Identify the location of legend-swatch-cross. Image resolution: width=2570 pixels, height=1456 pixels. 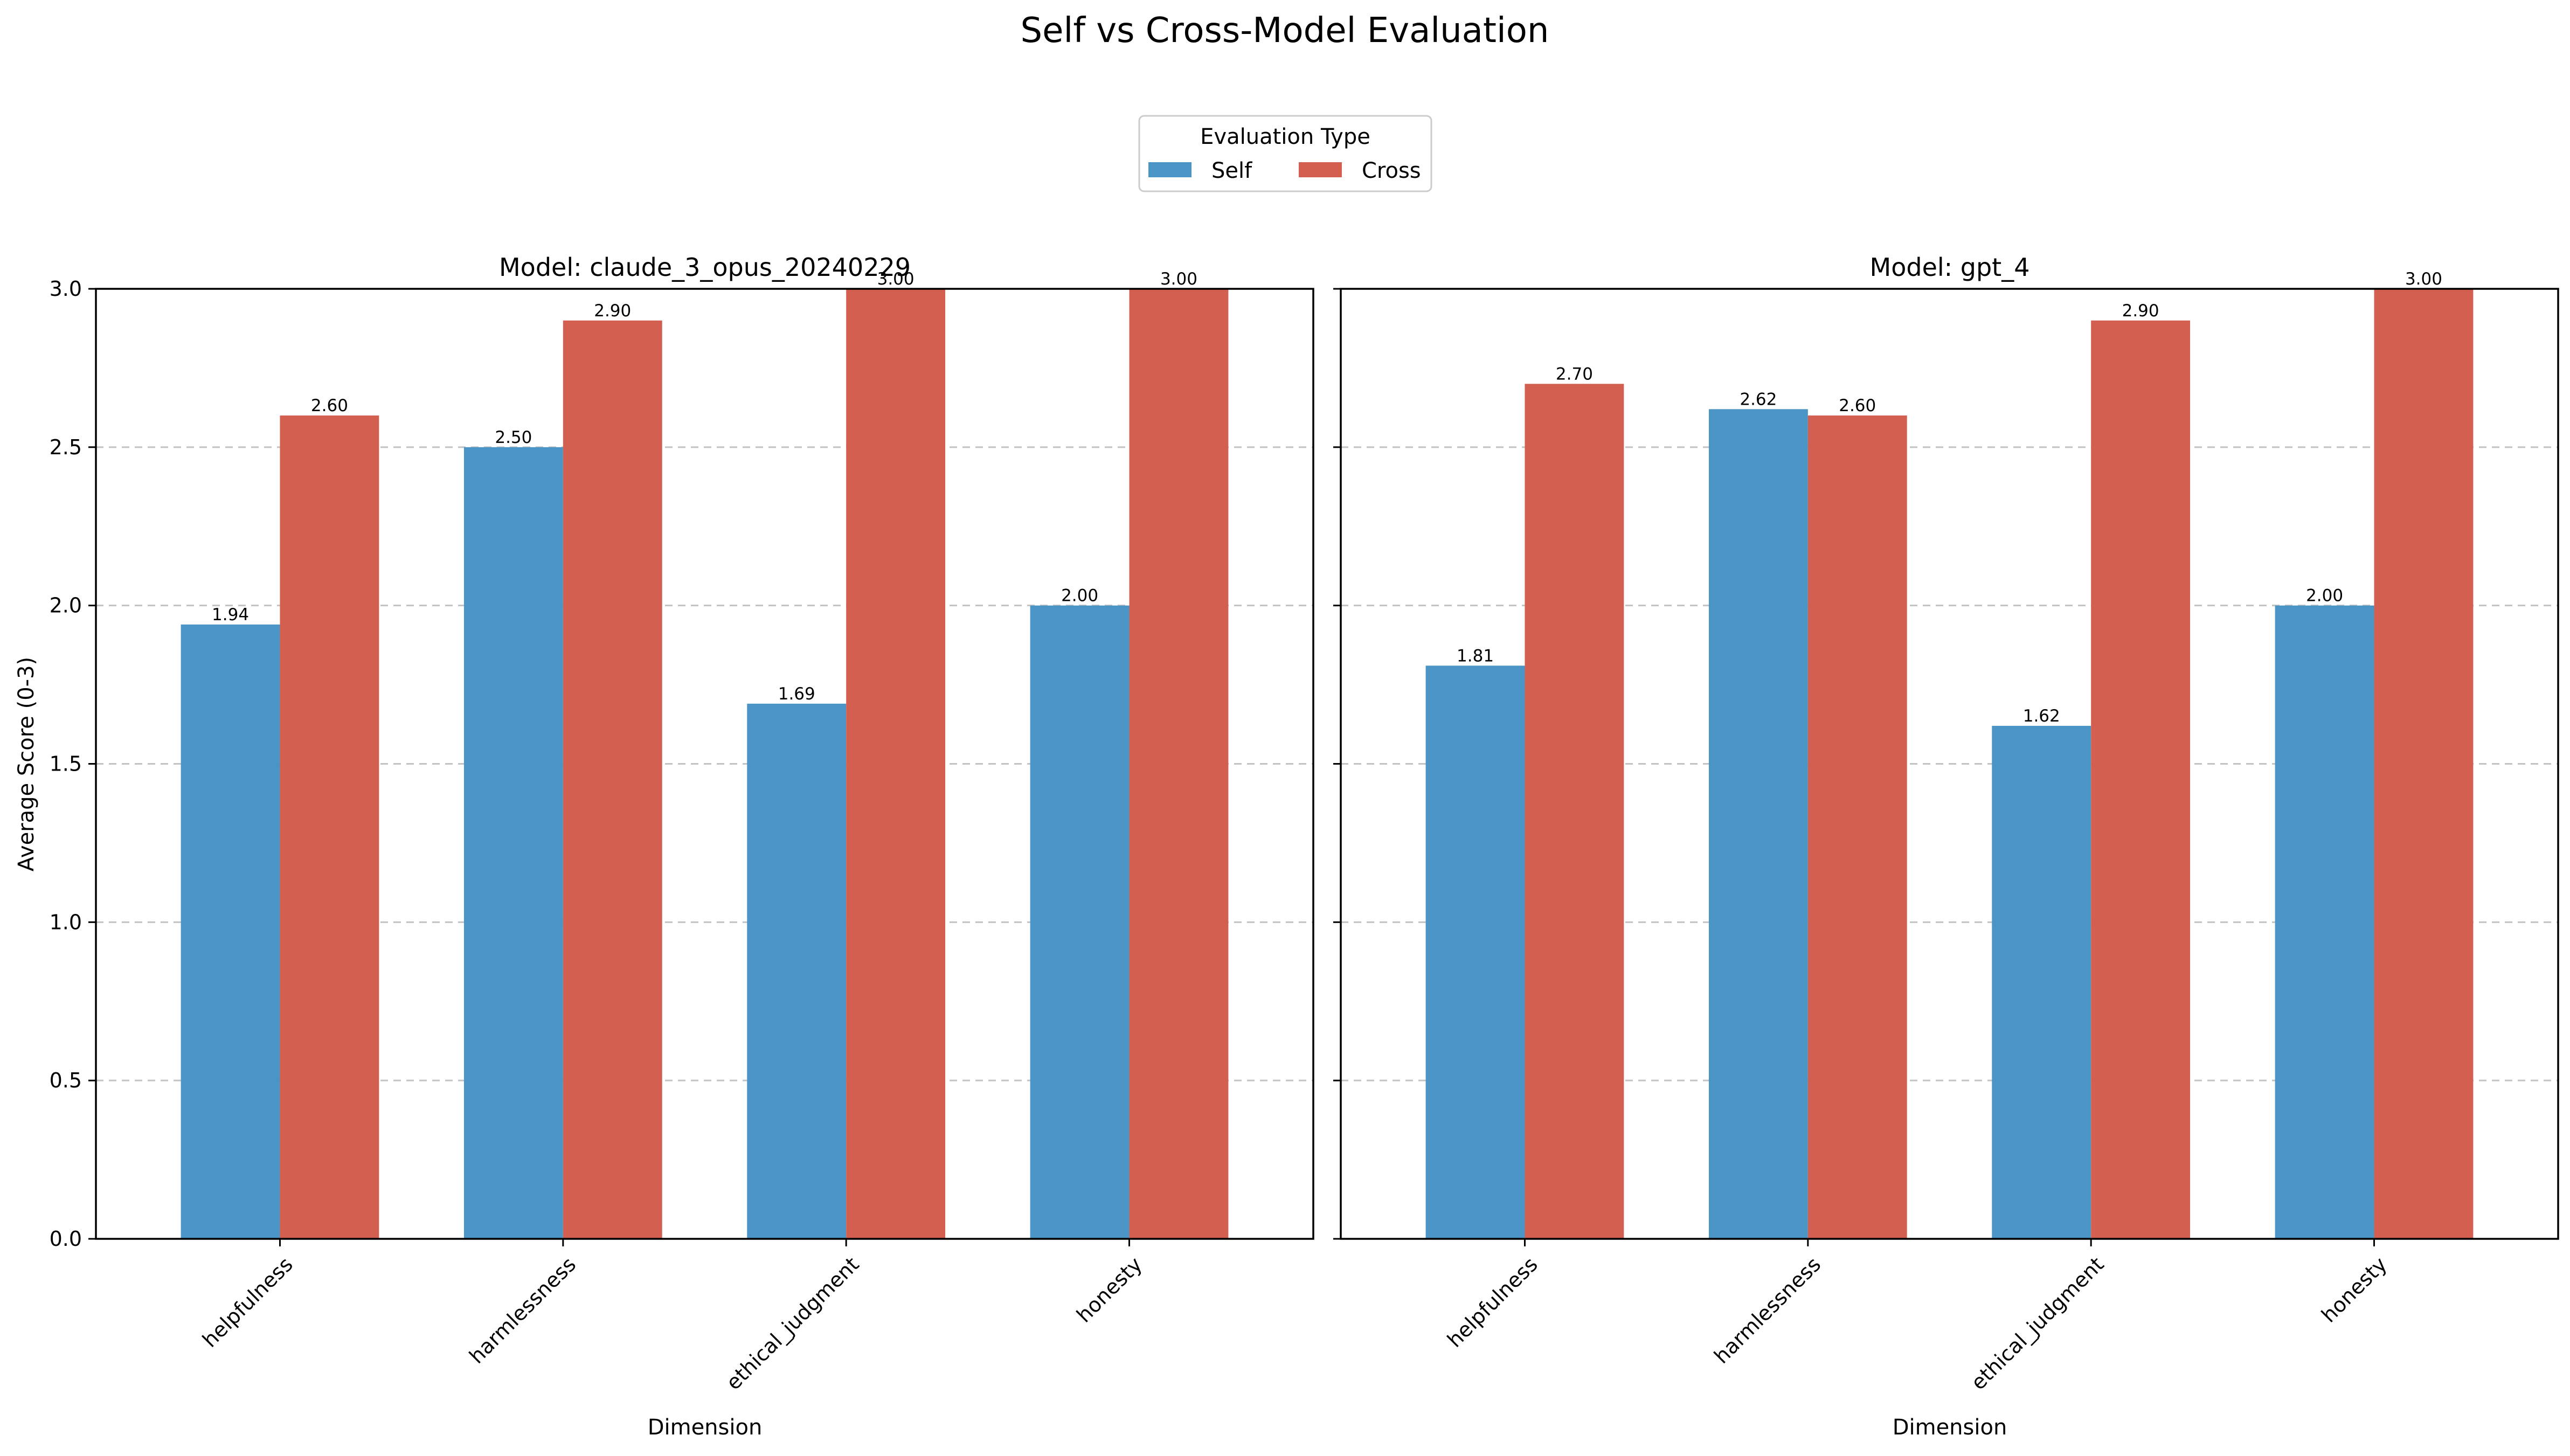
(1320, 170).